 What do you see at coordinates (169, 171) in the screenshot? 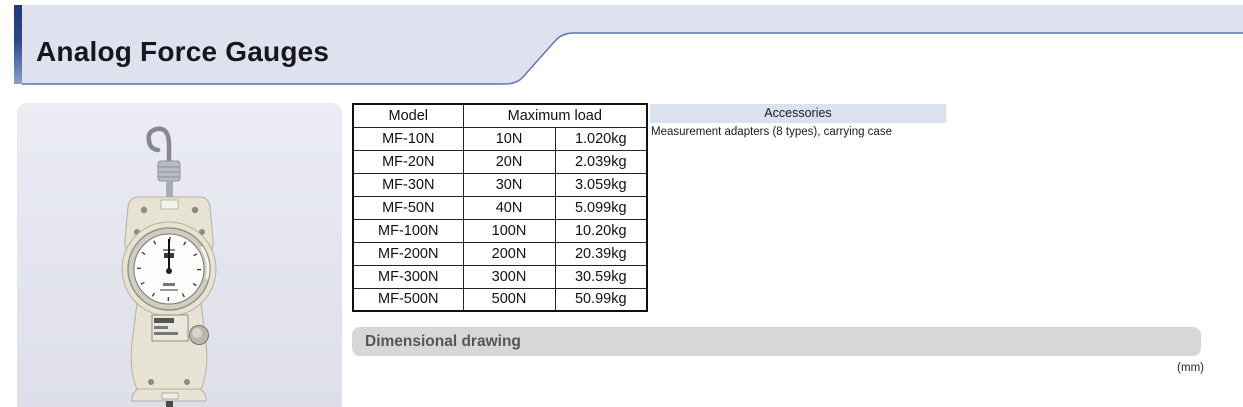
I see `gauge-coupler` at bounding box center [169, 171].